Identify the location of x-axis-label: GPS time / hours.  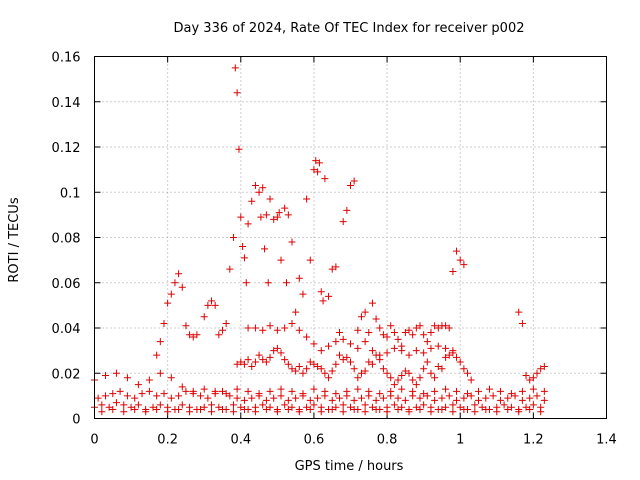
(349, 466).